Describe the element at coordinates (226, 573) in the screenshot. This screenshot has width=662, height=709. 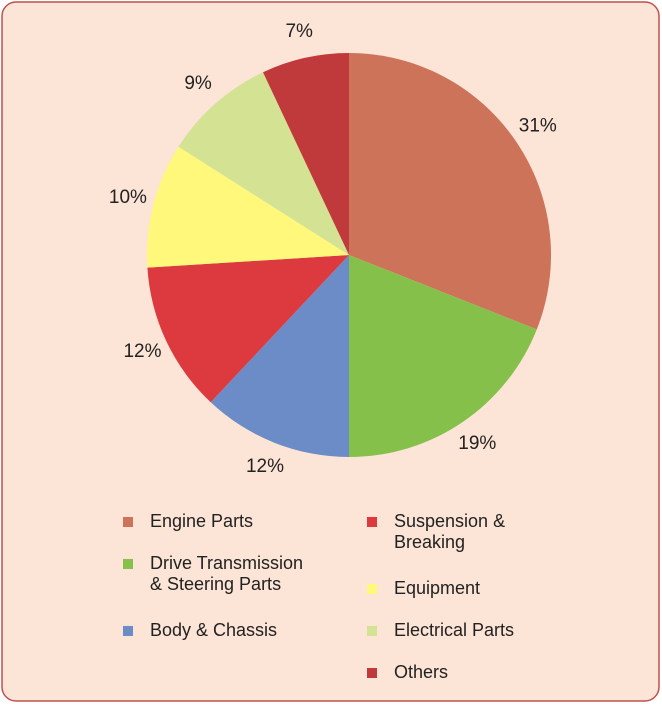
I see `legend-label: Drive Transmission & Steering Parts` at that location.